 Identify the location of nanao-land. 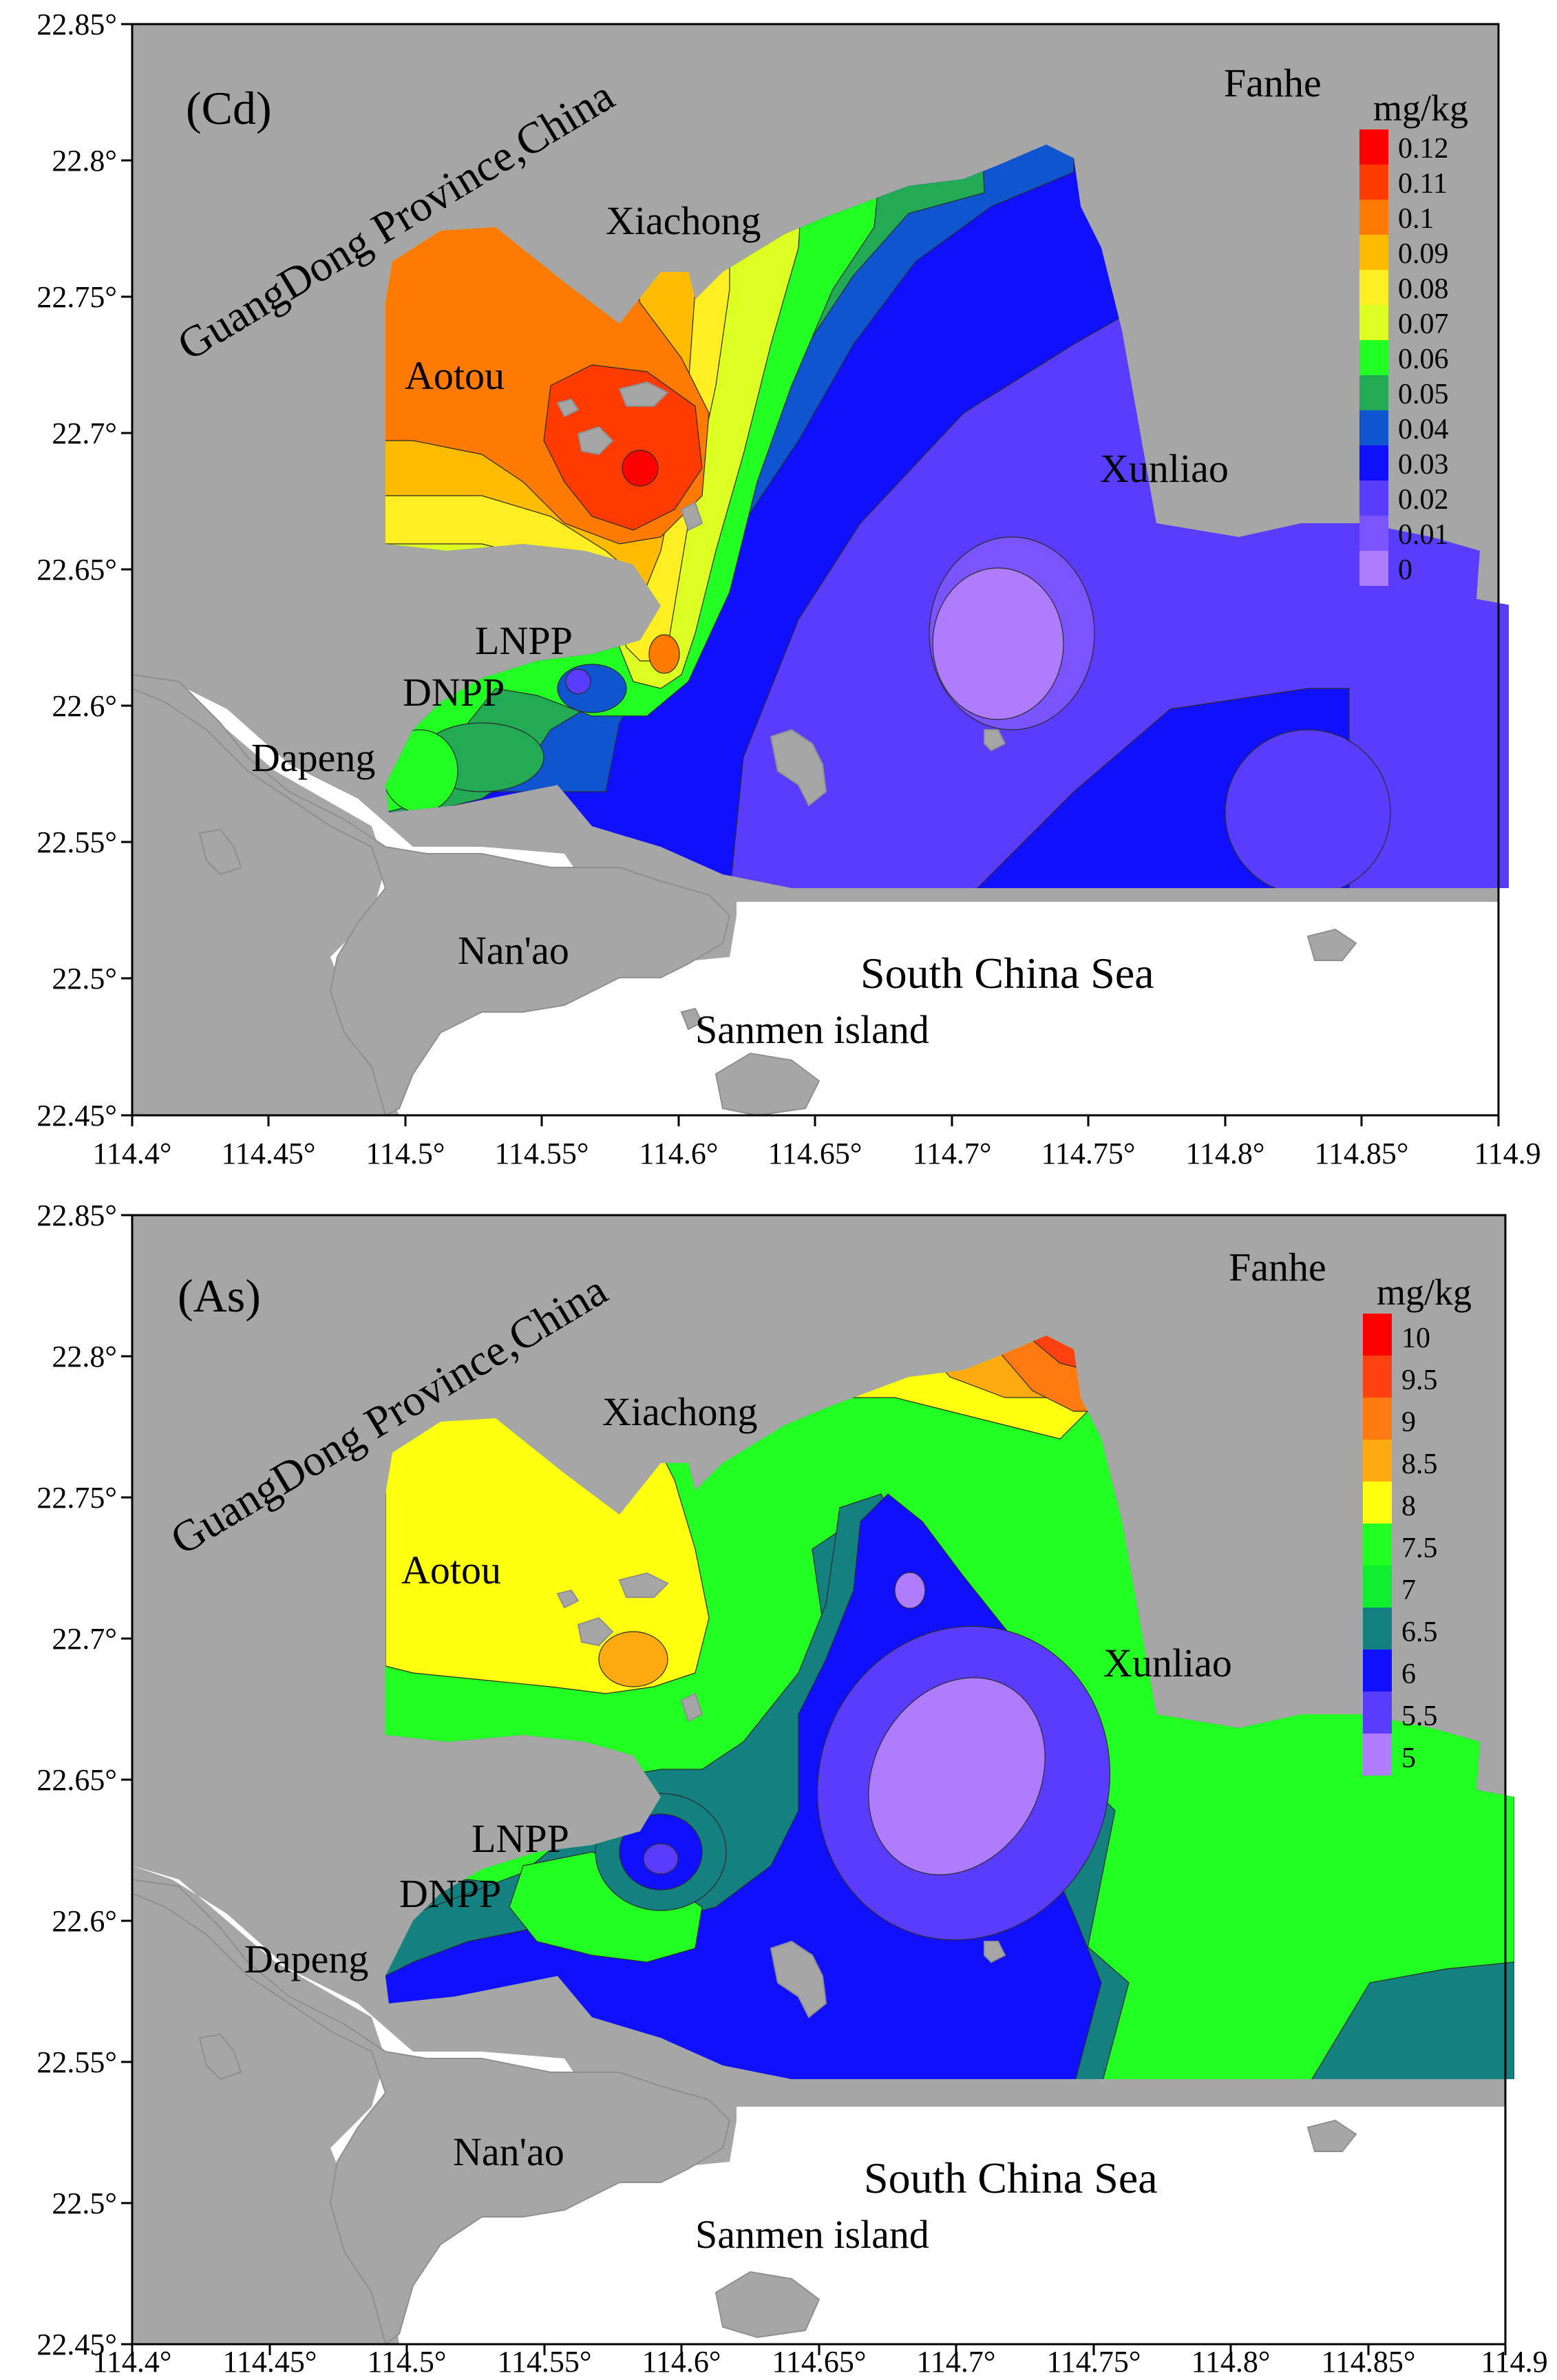
(431, 895).